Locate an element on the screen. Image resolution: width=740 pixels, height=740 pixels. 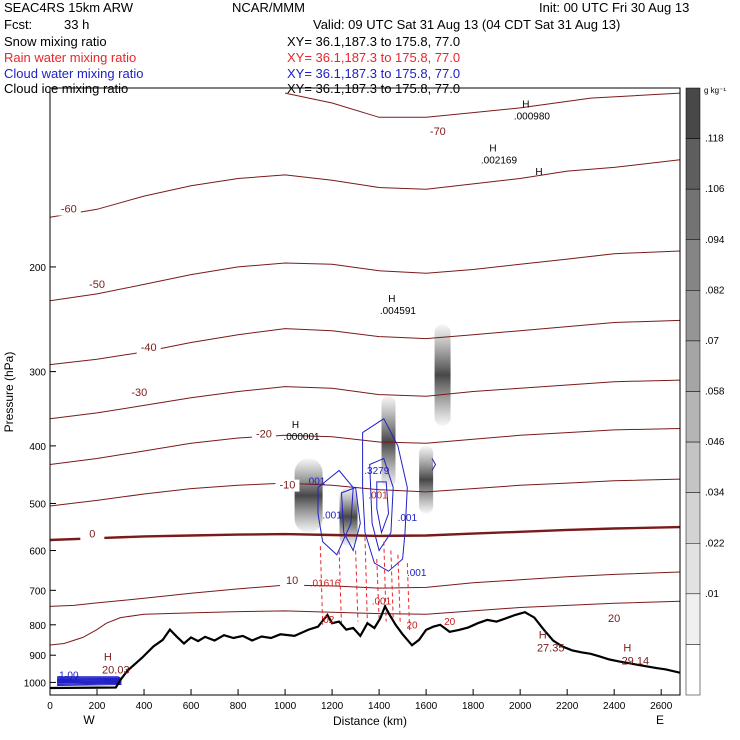
temperature-max-value: 29.14 is located at coordinates (636, 661).